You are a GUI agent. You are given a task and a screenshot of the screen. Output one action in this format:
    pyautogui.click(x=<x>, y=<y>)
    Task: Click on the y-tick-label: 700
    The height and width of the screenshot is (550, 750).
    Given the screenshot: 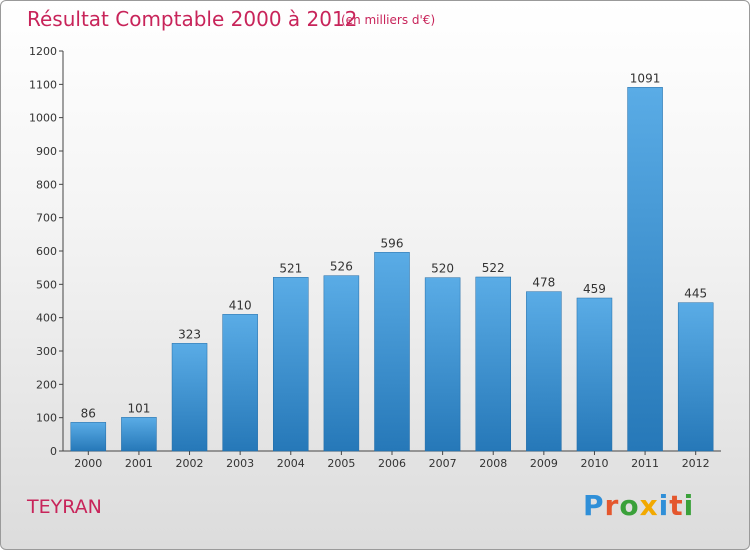 What is the action you would take?
    pyautogui.click(x=46, y=218)
    